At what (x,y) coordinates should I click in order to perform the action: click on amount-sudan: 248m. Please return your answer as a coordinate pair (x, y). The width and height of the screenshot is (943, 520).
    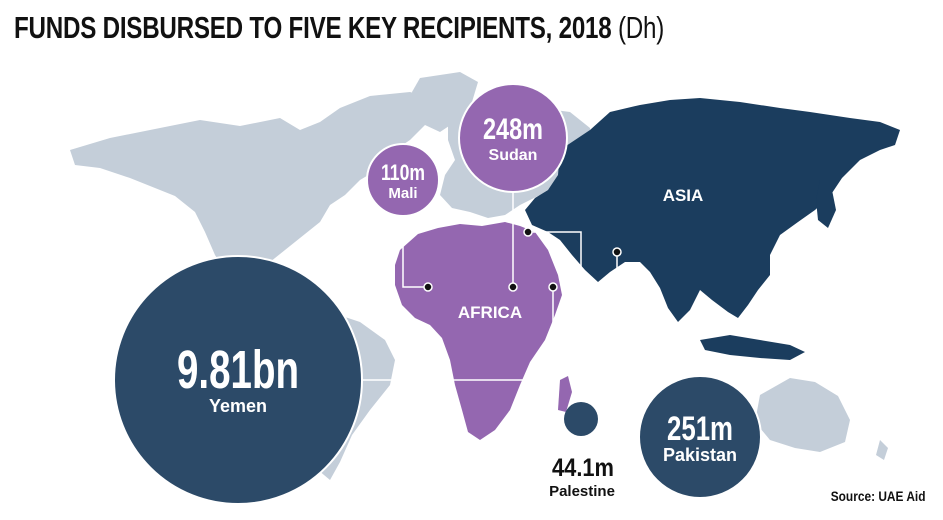
    Looking at the image, I should click on (513, 129).